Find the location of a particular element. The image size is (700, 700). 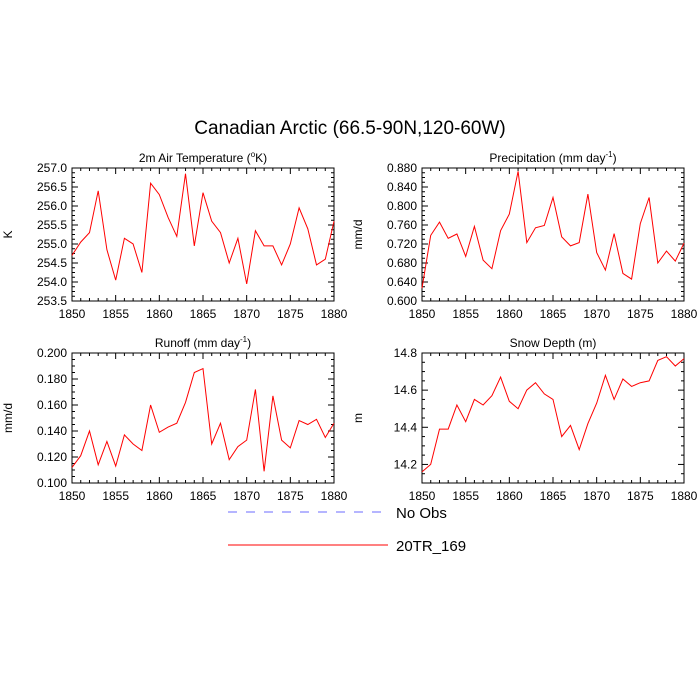

panel-title: Snow Depth (m) is located at coordinates (553, 343).